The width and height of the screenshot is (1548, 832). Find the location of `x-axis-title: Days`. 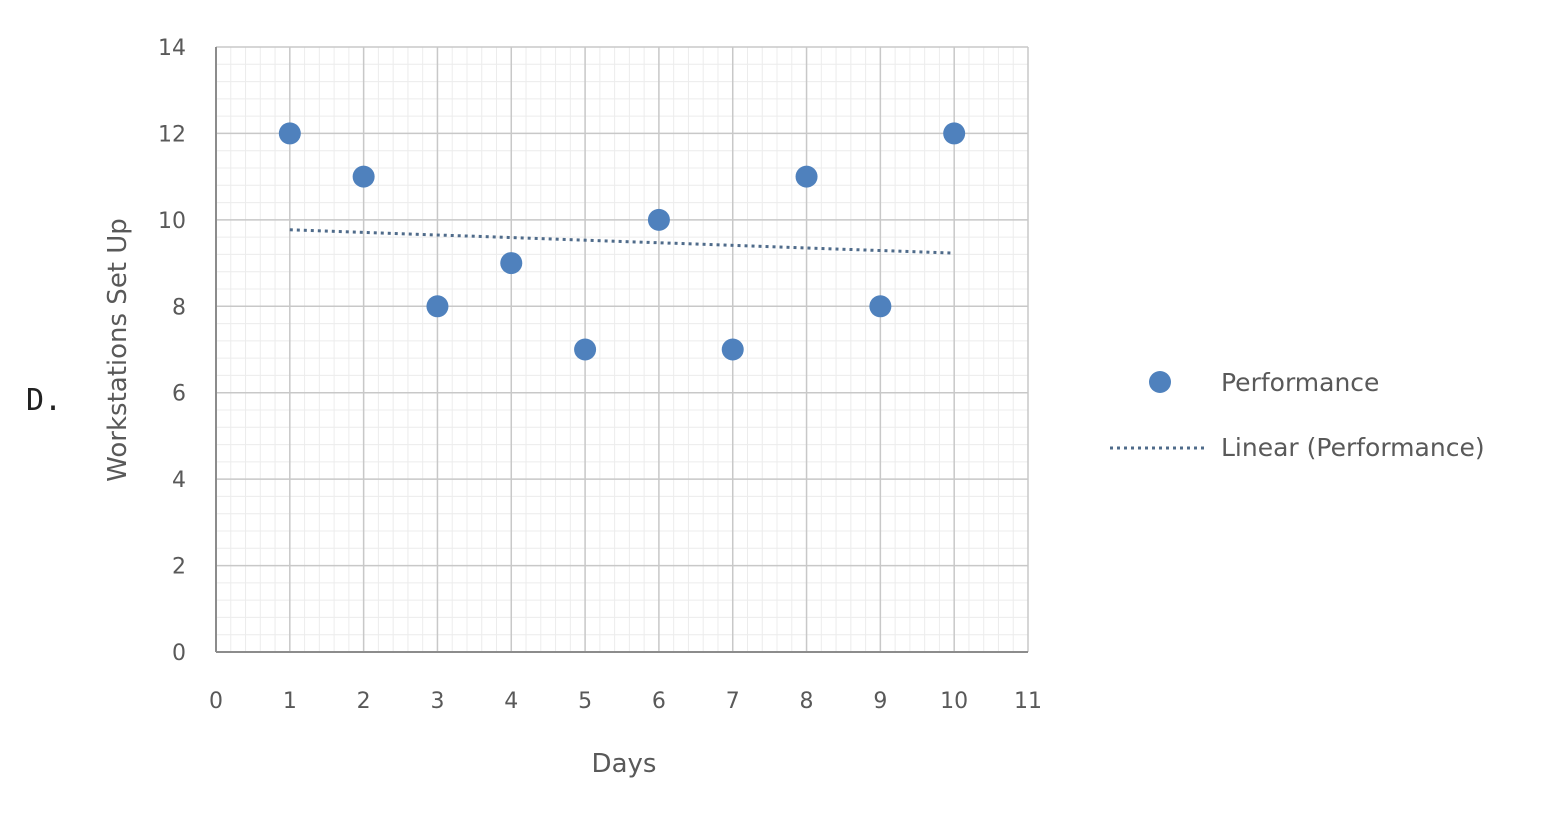

x-axis-title: Days is located at coordinates (624, 764).